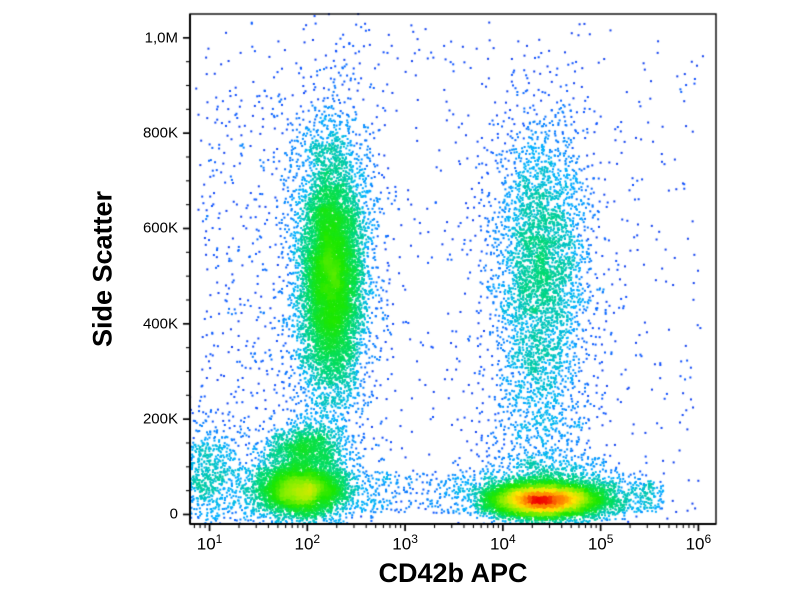  Describe the element at coordinates (453, 573) in the screenshot. I see `x-axis-title: CD42b APC` at that location.